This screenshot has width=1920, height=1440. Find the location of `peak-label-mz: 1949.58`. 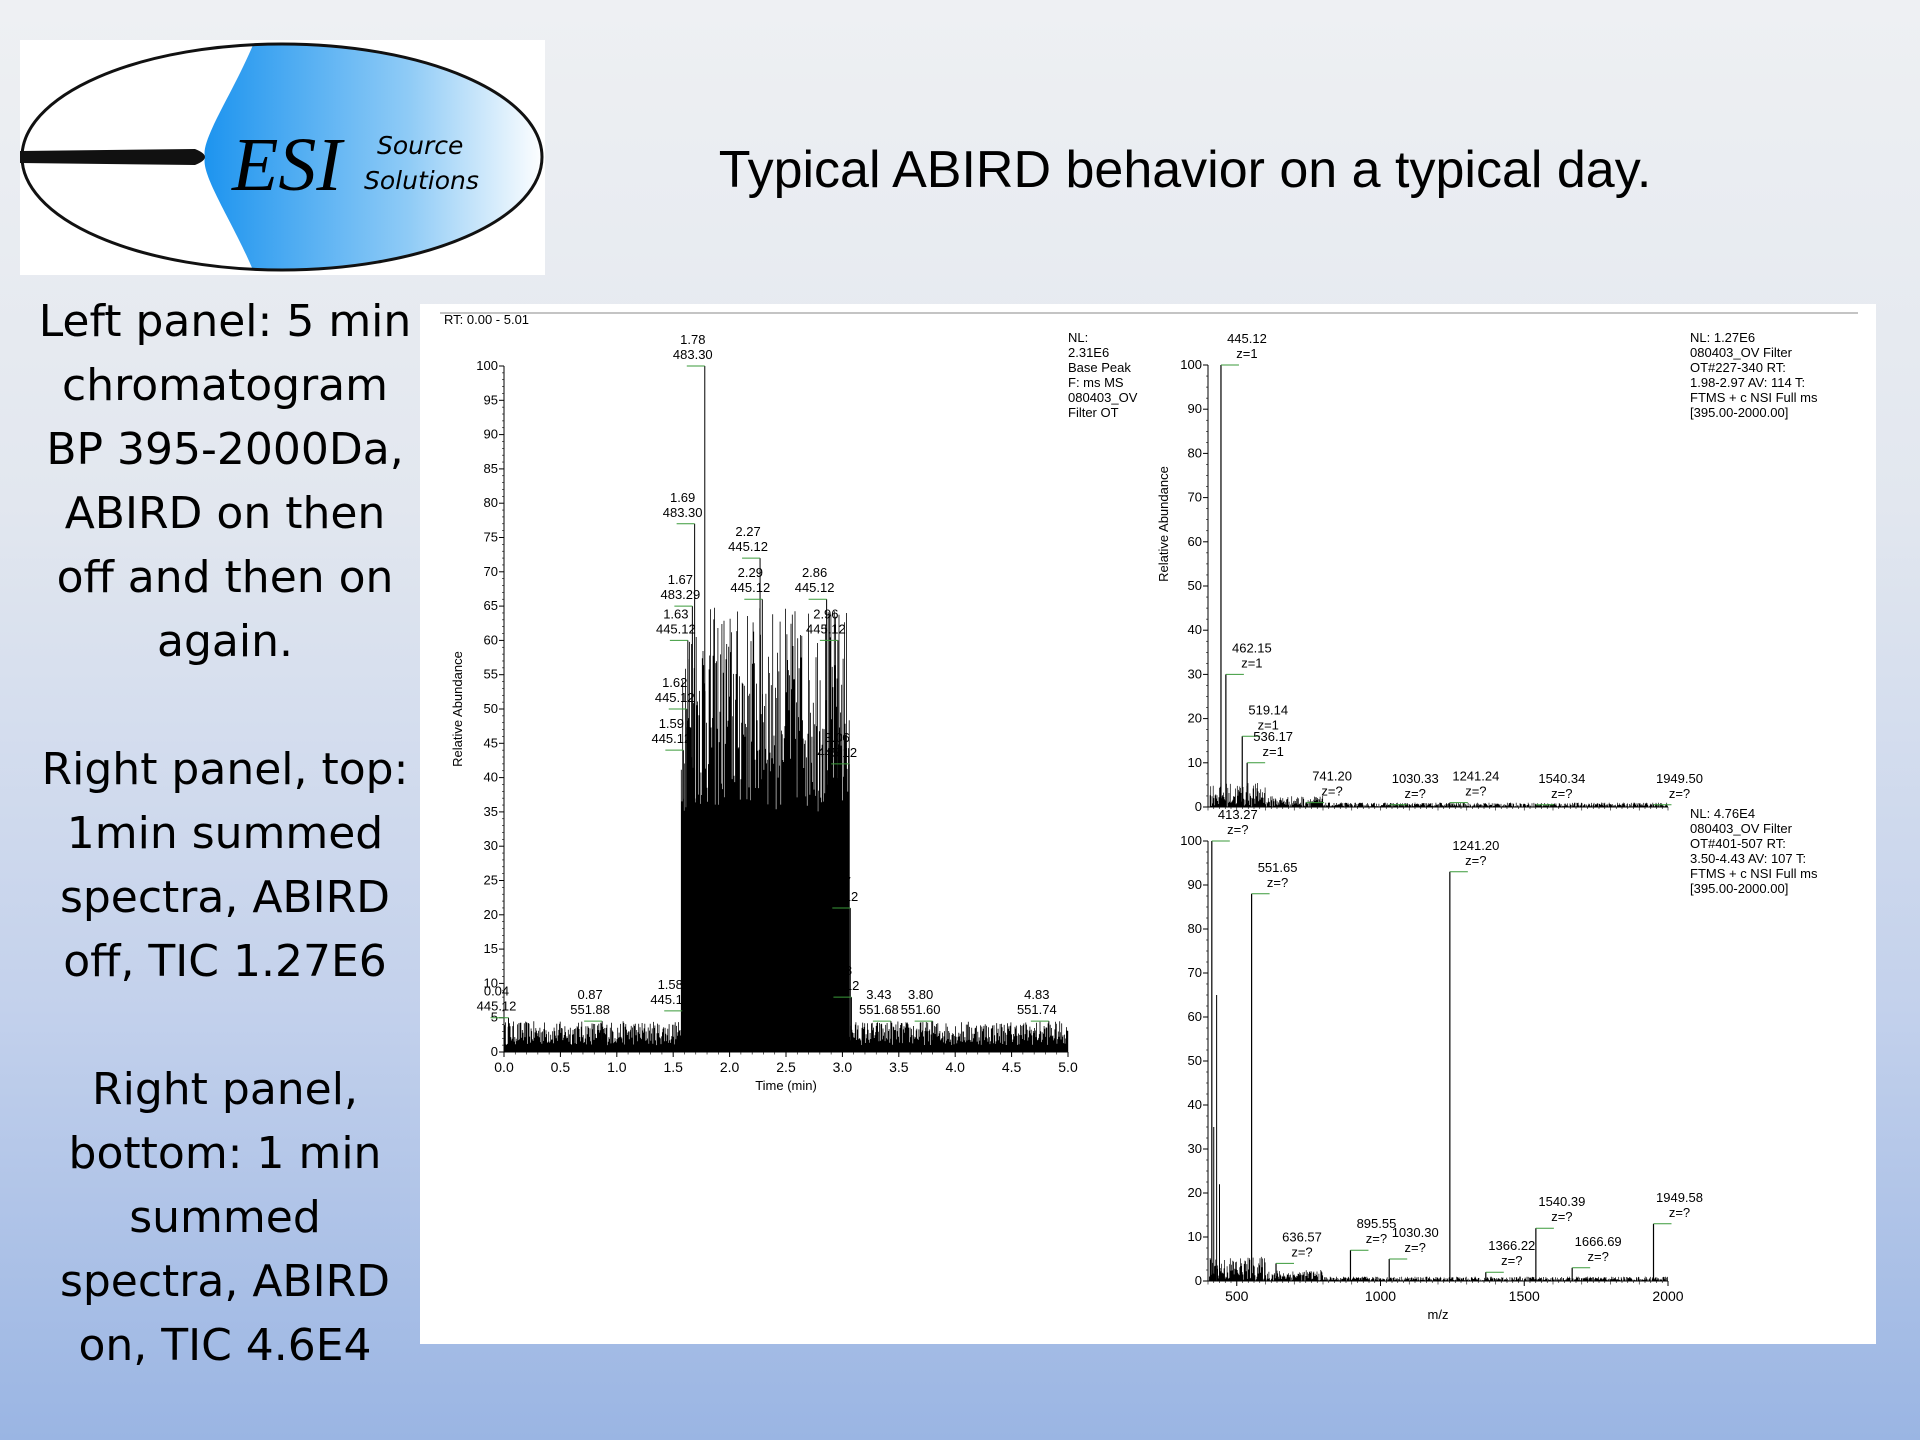

peak-label-mz: 1949.58 is located at coordinates (1679, 1197).